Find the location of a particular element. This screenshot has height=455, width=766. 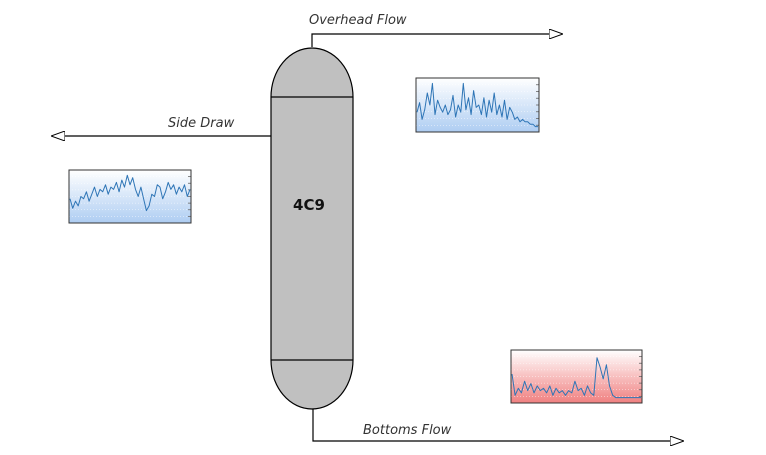

bottoms-trend-line is located at coordinates (576, 378).